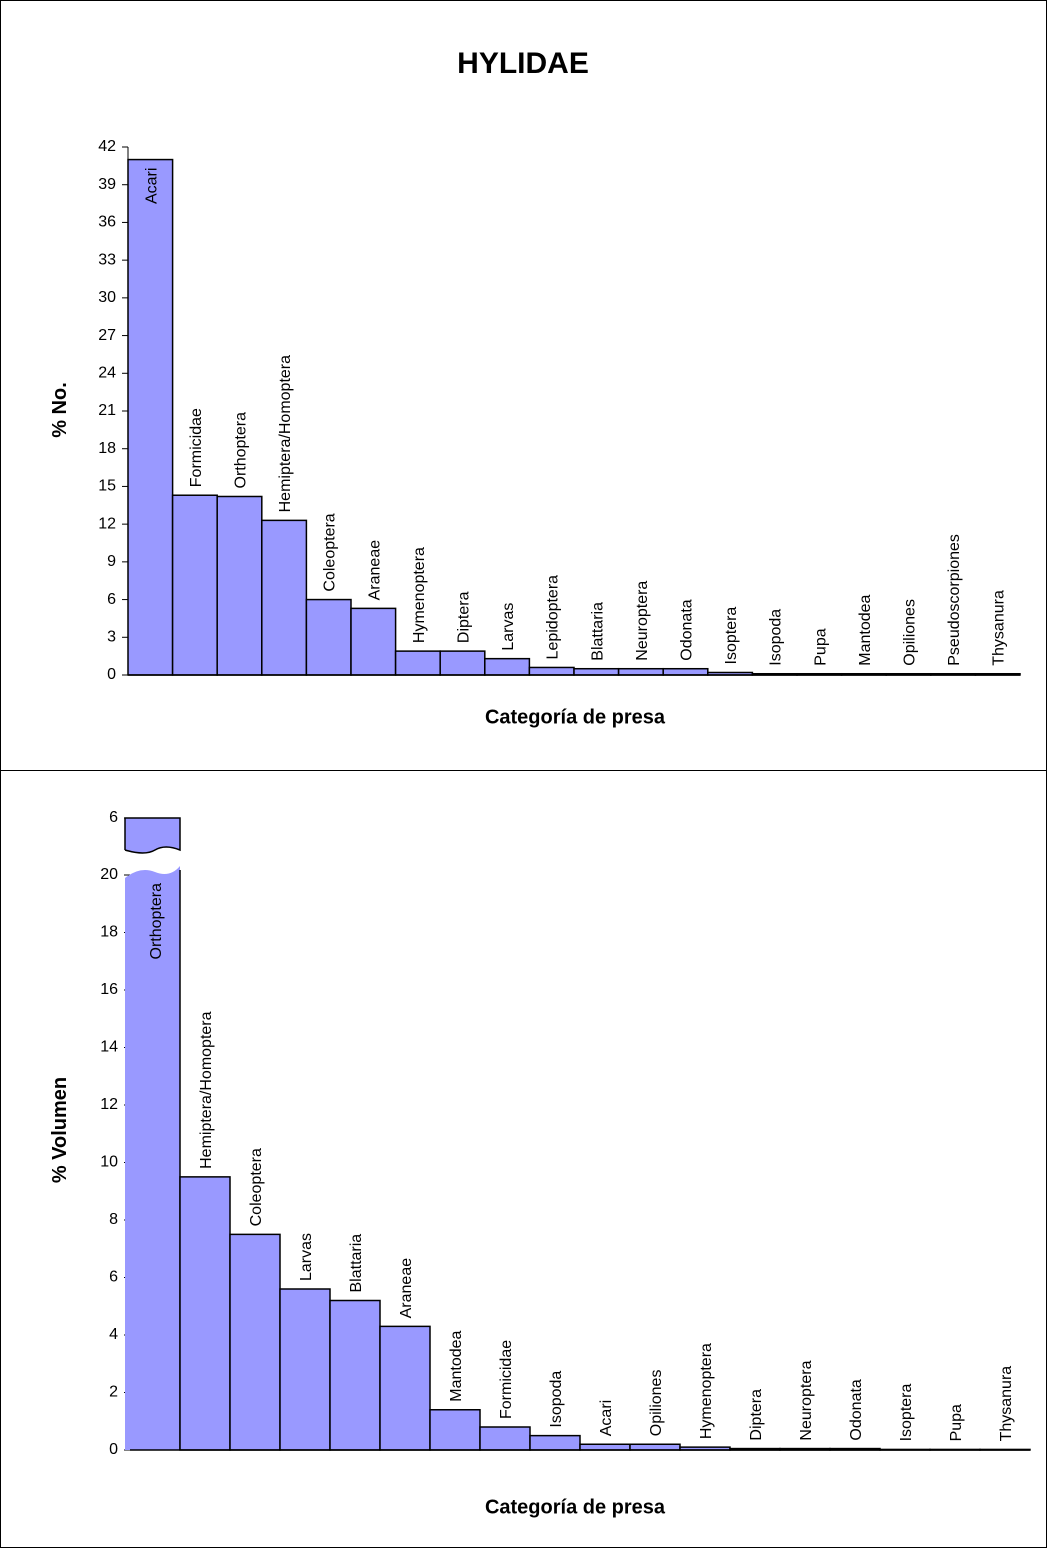  I want to click on y-tick-label: 20, so click(109, 874).